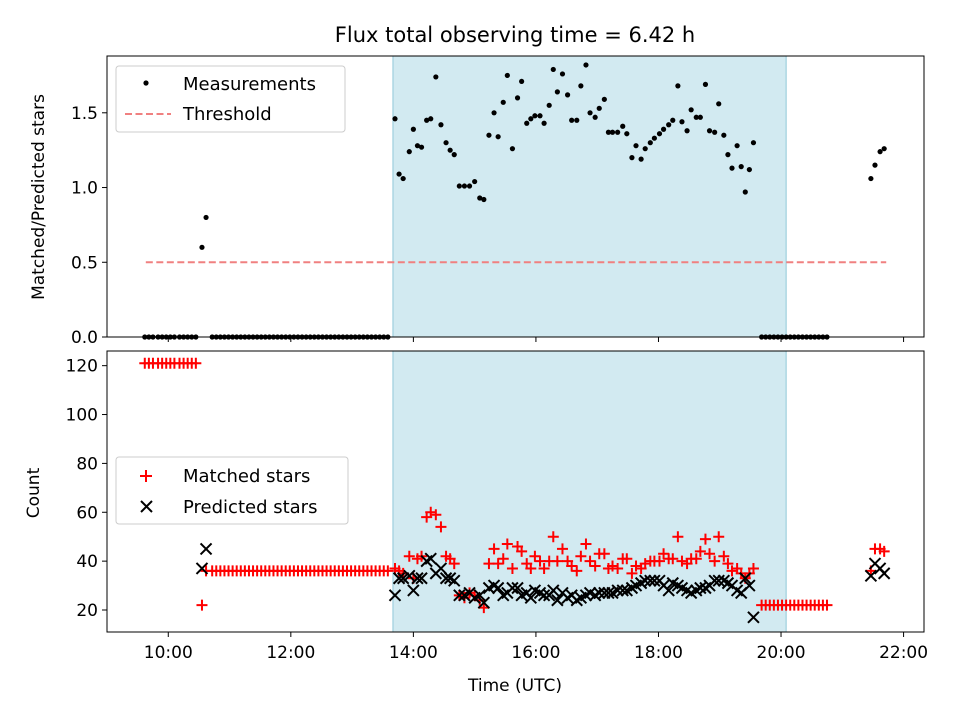 The height and width of the screenshot is (720, 960). What do you see at coordinates (87, 562) in the screenshot?
I see `bottom-y-tick-label: 40` at bounding box center [87, 562].